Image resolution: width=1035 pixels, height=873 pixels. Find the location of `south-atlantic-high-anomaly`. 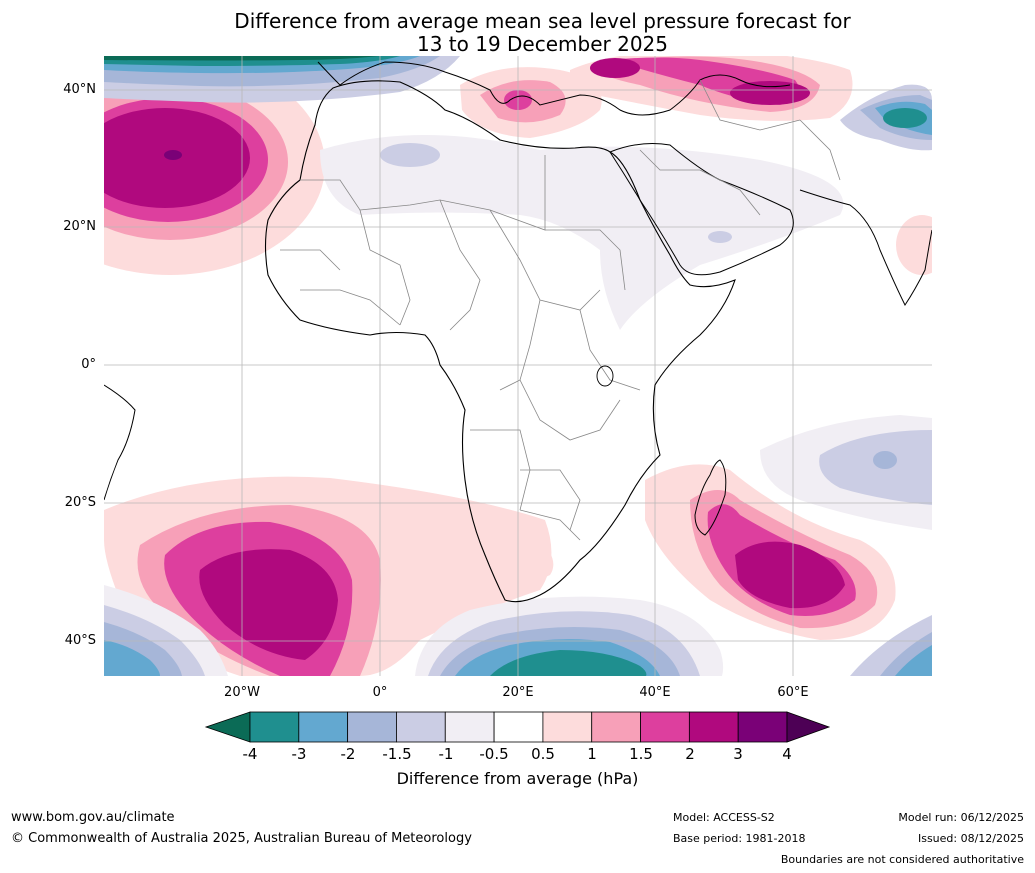

south-atlantic-high-anomaly is located at coordinates (328, 576).